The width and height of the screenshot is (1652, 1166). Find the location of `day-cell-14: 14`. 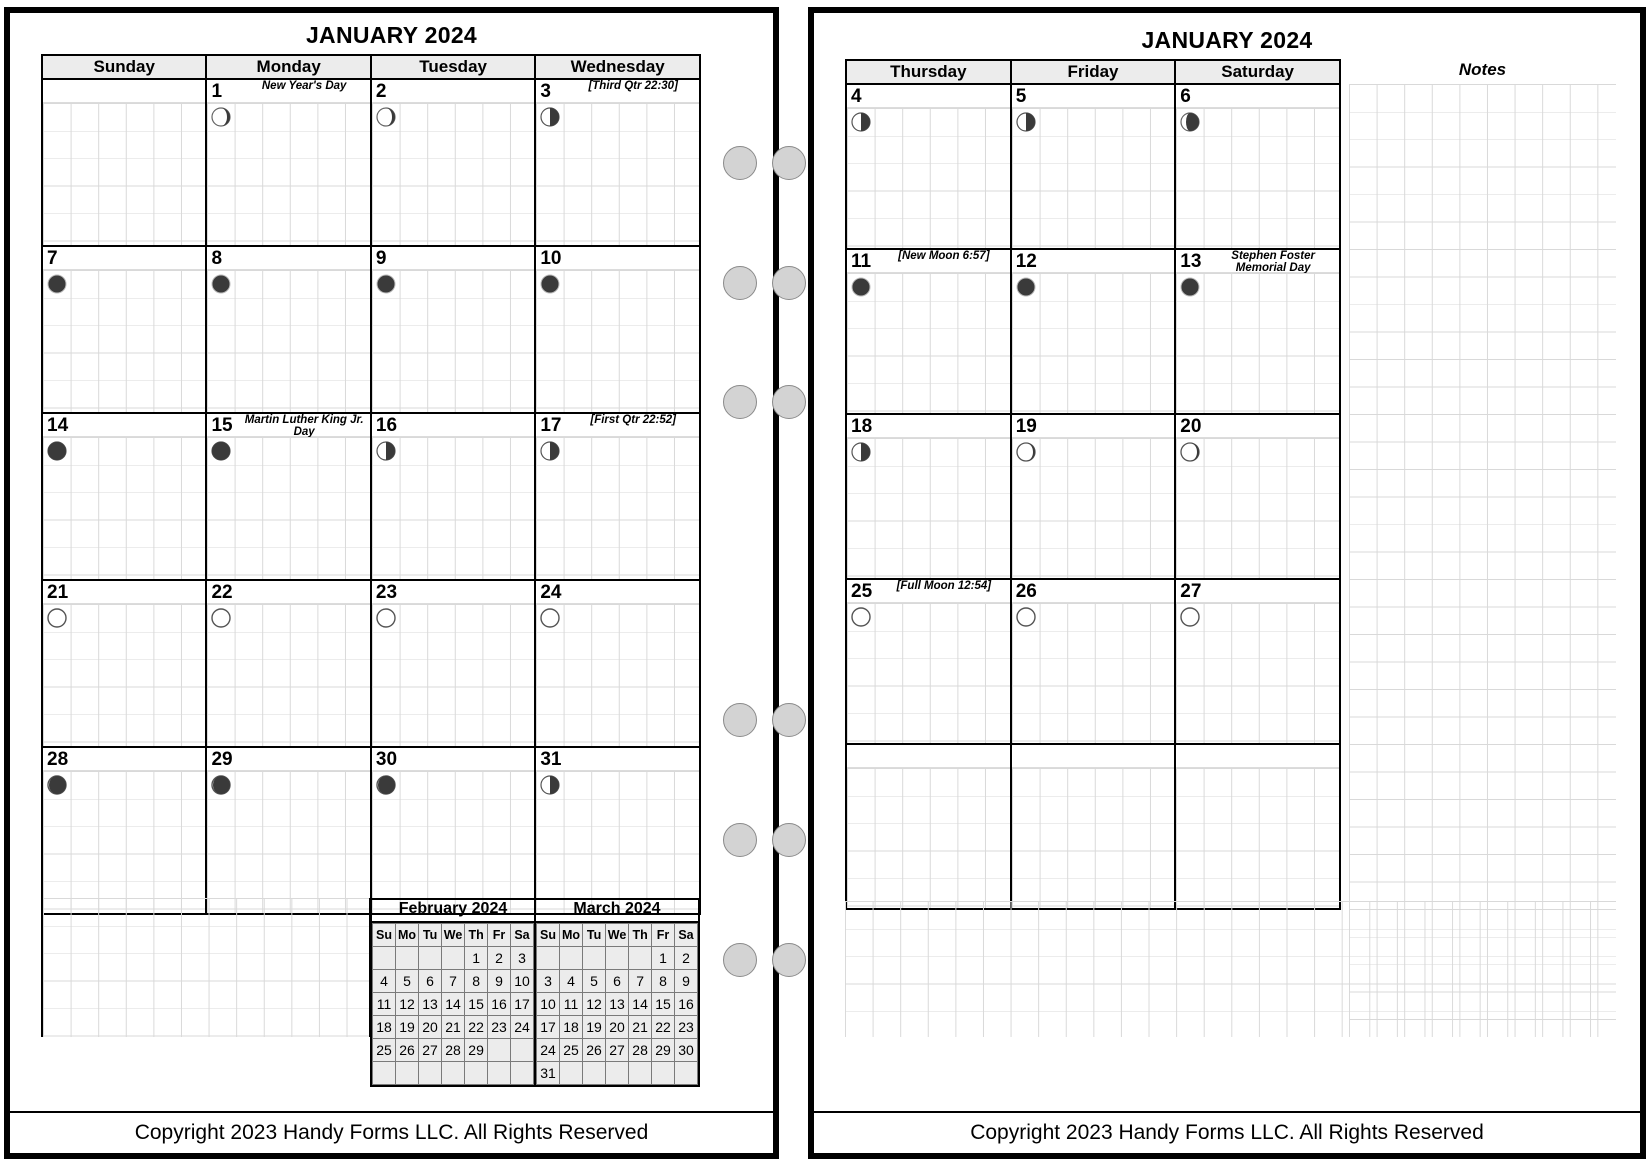

day-cell-14: 14 is located at coordinates (124, 496).